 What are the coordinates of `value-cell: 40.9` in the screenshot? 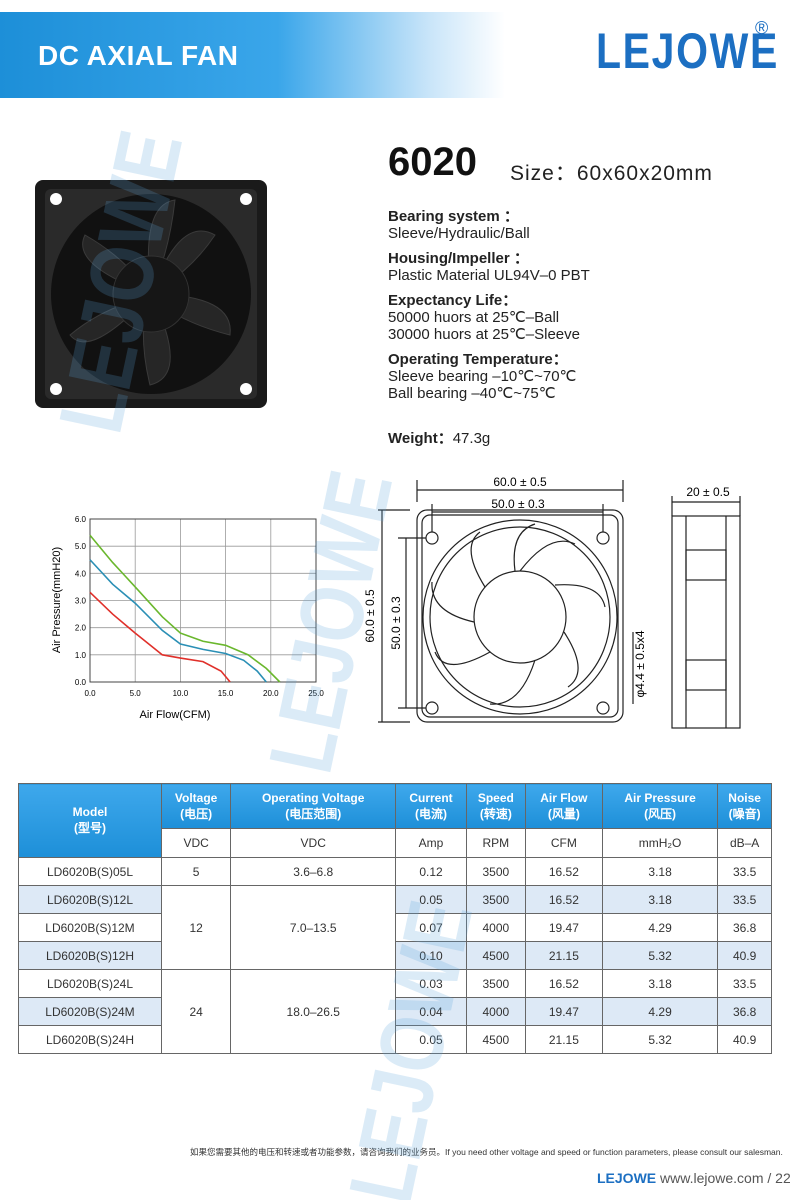 It's located at (744, 1039).